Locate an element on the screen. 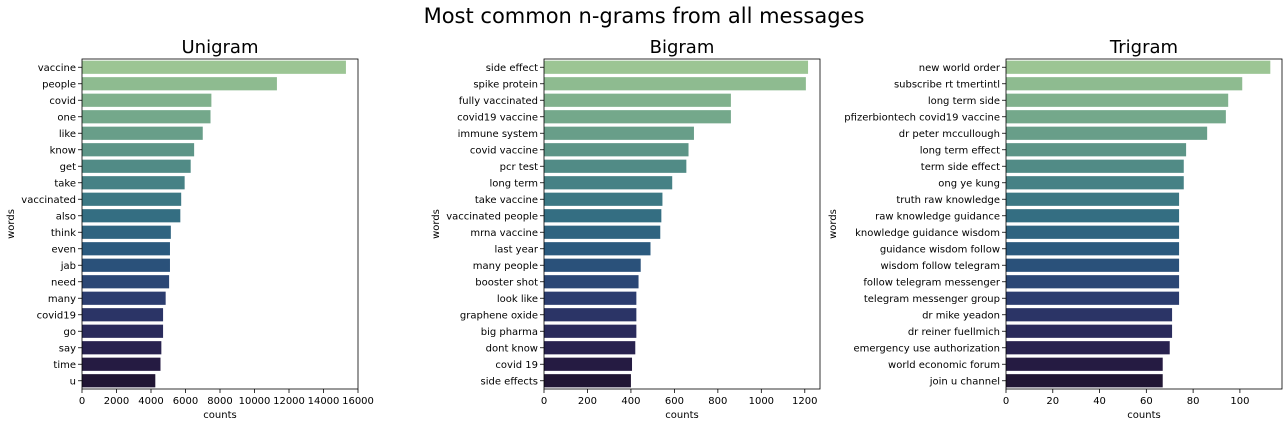 Image resolution: width=1288 pixels, height=426 pixels. x-tick-label: 60 is located at coordinates (1146, 401).